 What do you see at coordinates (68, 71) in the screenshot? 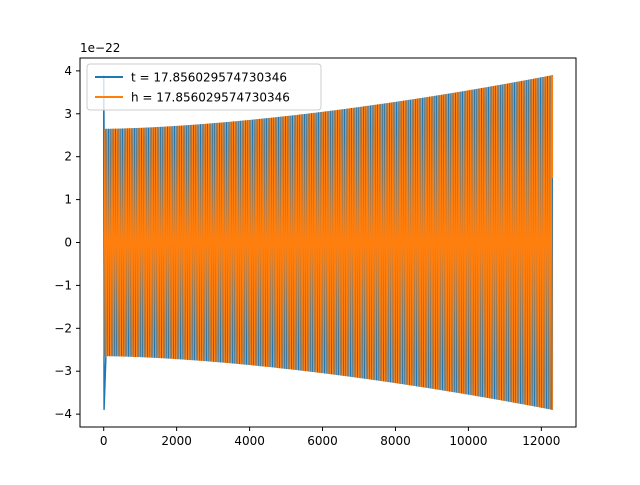
I see `y-tick-label: 4` at bounding box center [68, 71].